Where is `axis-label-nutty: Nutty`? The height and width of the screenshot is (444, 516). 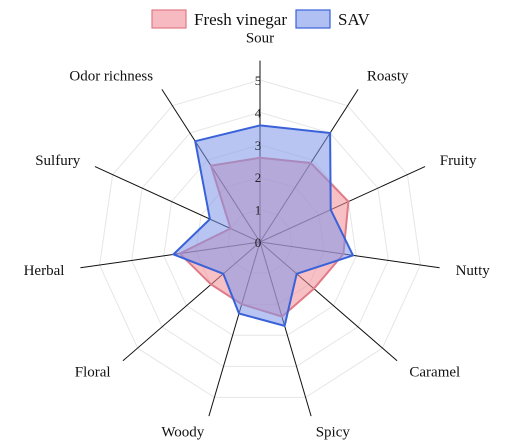
axis-label-nutty: Nutty is located at coordinates (473, 271).